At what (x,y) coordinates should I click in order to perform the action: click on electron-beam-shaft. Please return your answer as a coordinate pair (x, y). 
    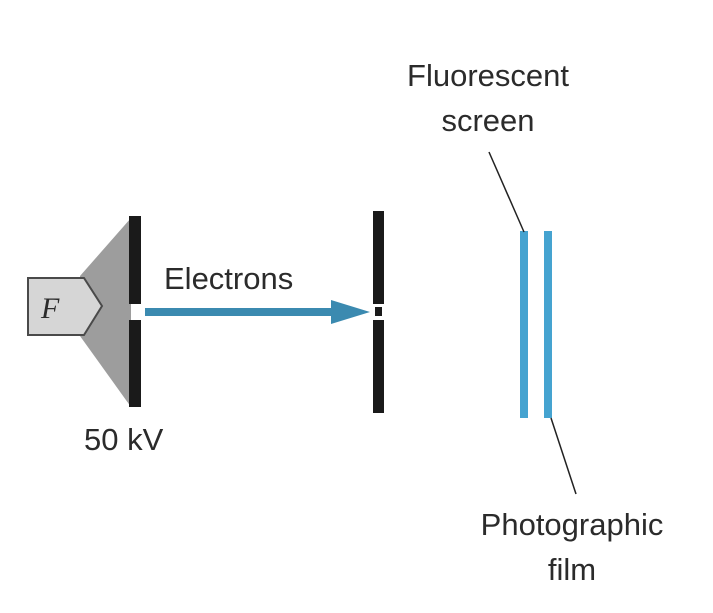
    Looking at the image, I should click on (243, 312).